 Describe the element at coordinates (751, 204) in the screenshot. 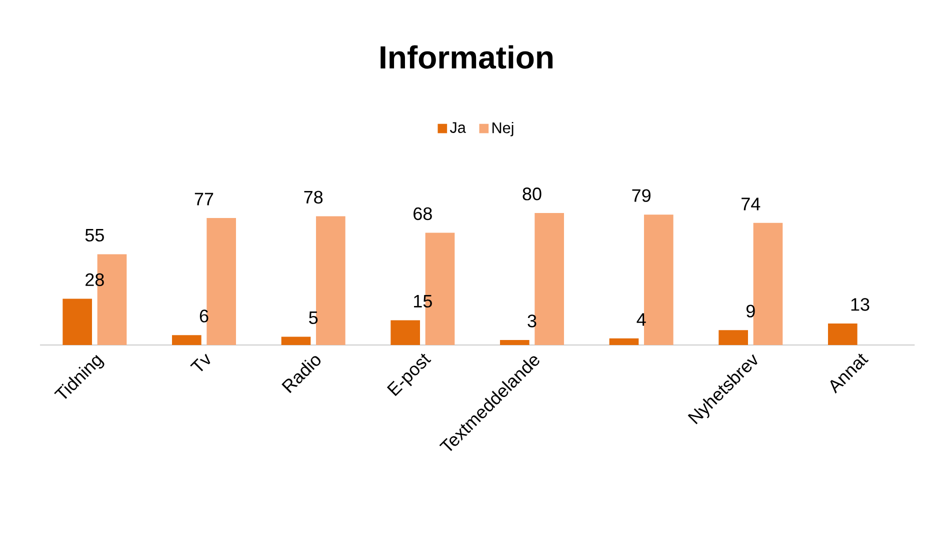

I see `data-label: 74` at that location.